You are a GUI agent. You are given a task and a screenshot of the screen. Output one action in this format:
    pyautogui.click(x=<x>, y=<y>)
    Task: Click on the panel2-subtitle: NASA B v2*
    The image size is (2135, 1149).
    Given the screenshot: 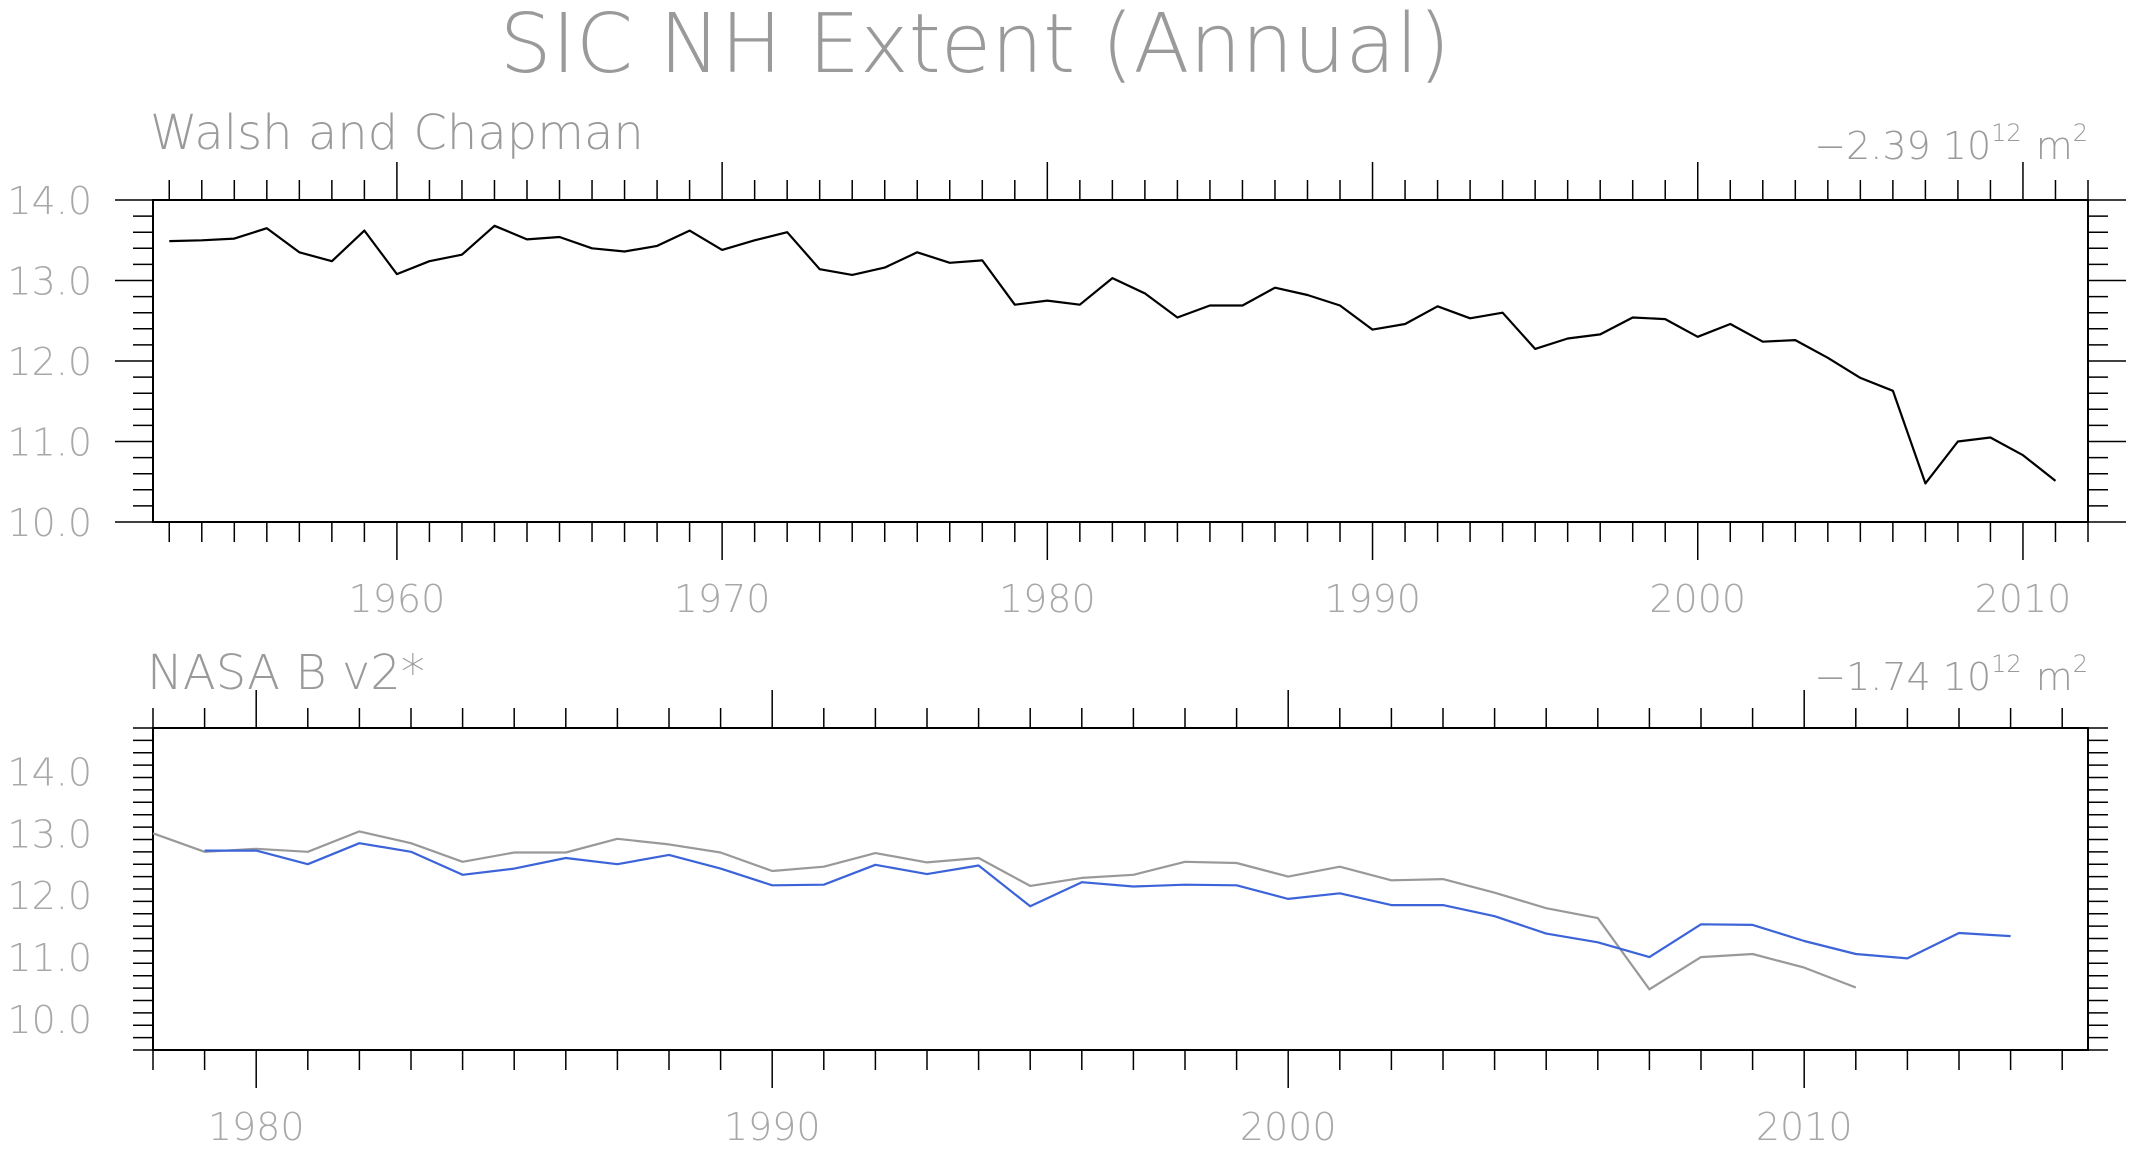 What is the action you would take?
    pyautogui.click(x=286, y=673)
    